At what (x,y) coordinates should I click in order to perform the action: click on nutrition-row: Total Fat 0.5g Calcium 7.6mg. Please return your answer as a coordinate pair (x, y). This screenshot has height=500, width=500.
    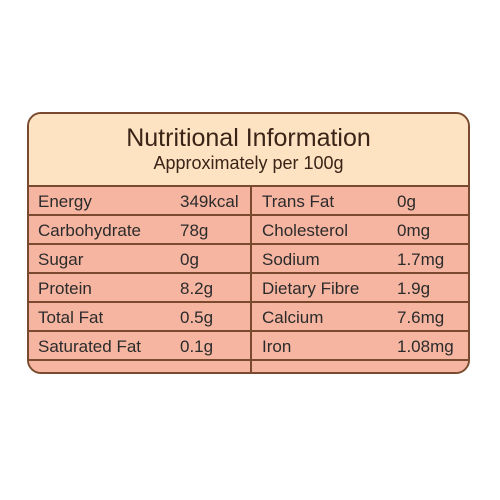
    Looking at the image, I should click on (248, 317).